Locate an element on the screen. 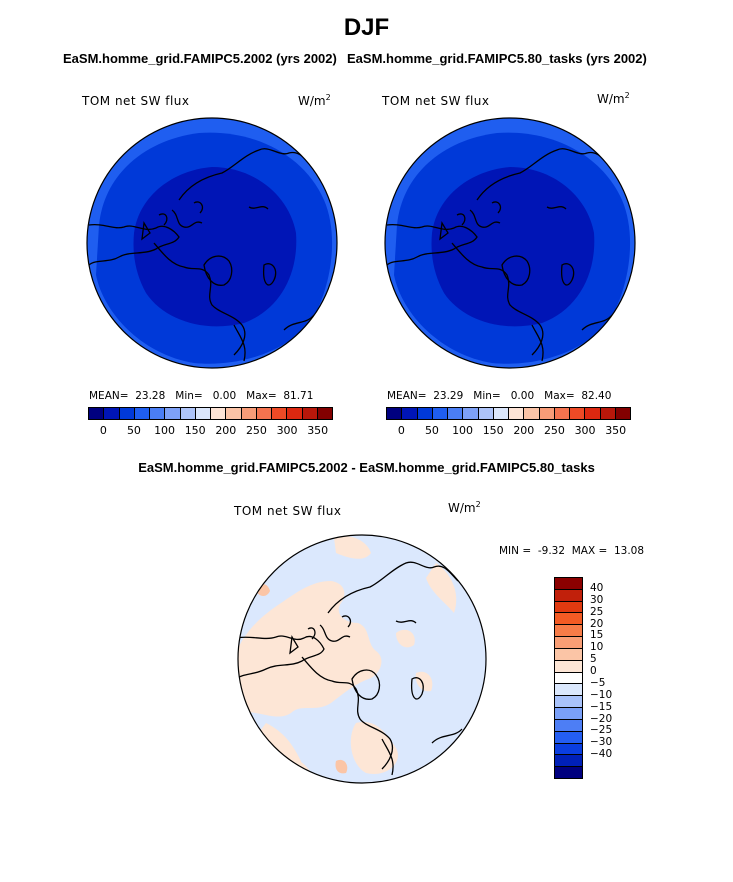  colorbar-tick-label: −15 is located at coordinates (601, 706).